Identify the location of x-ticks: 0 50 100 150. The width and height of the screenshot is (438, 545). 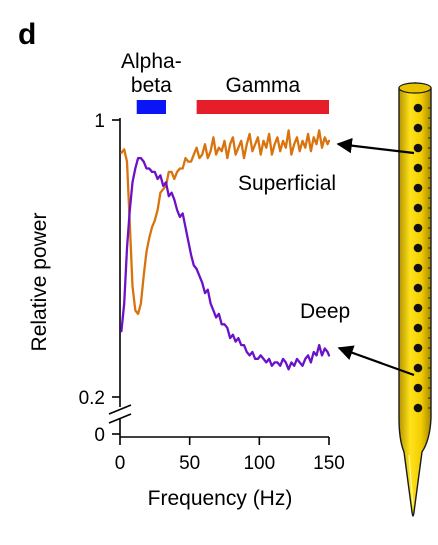
(230, 455).